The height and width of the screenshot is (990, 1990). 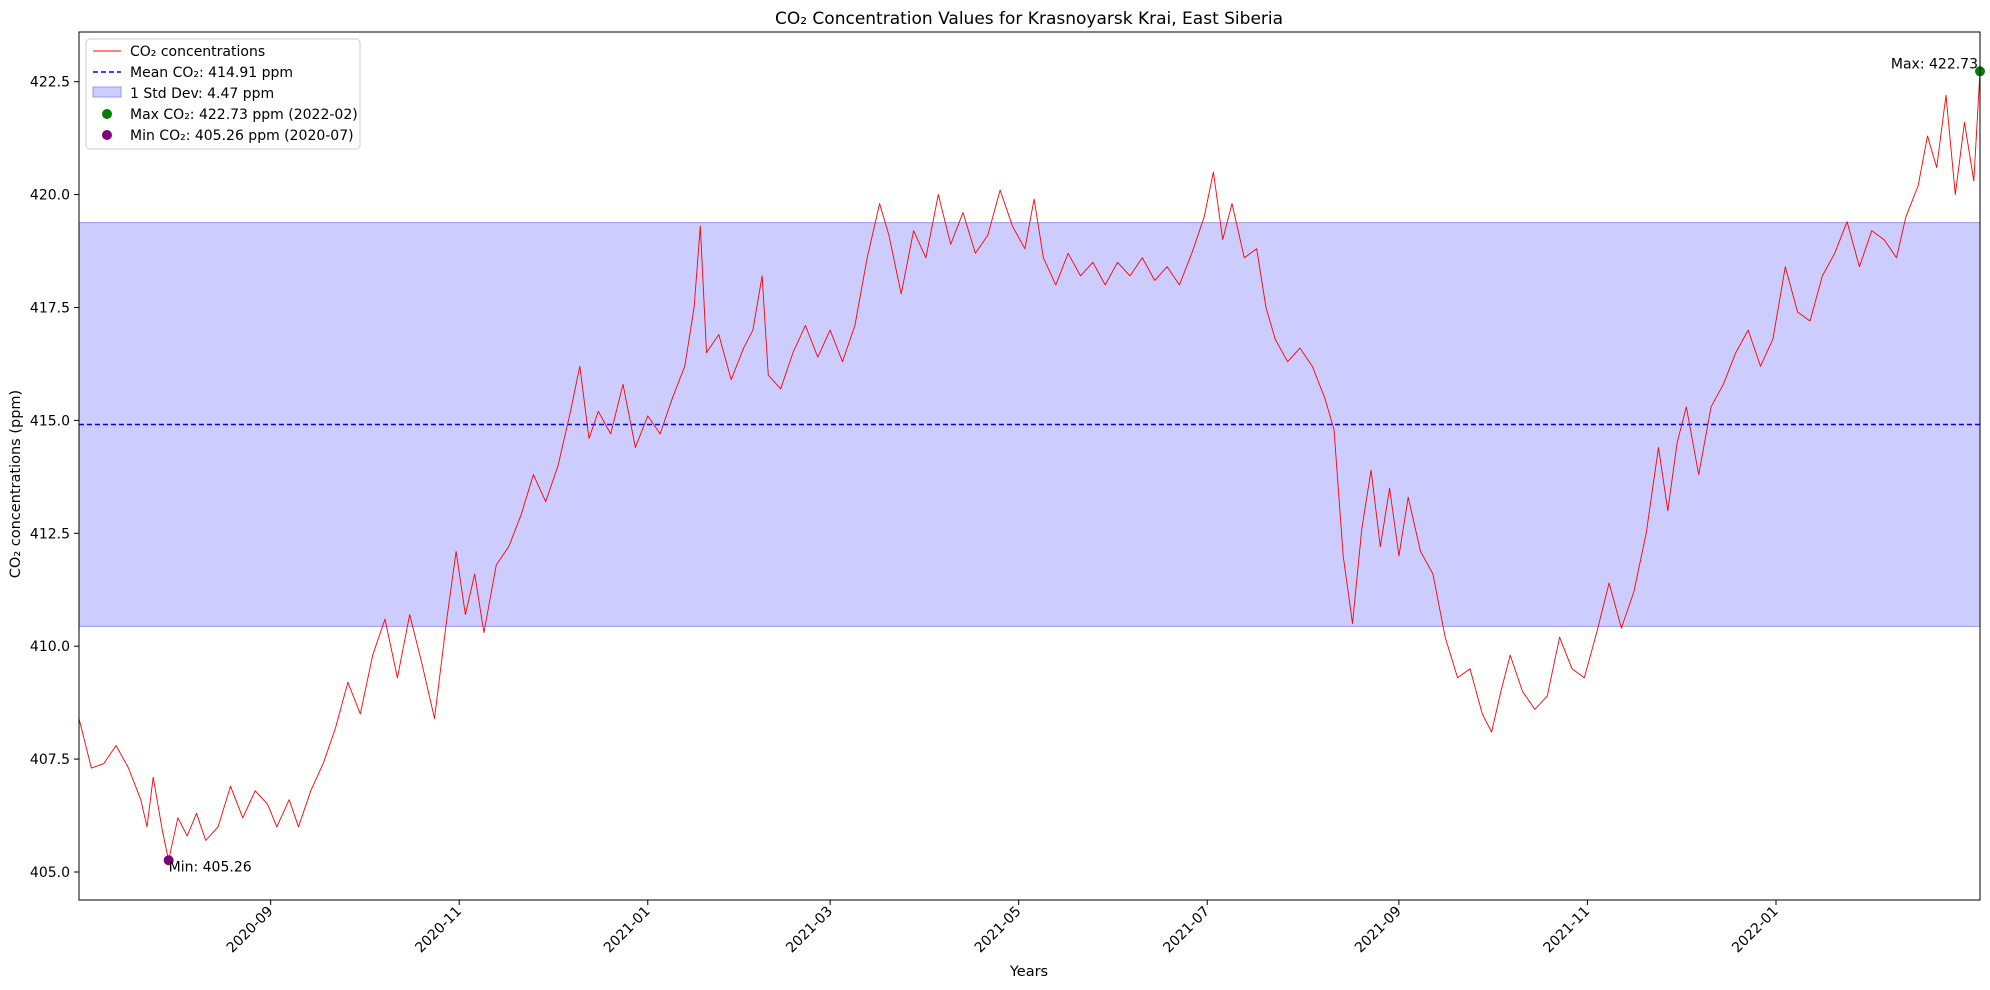 I want to click on x-tick-label: 2021-07, so click(x=1186, y=930).